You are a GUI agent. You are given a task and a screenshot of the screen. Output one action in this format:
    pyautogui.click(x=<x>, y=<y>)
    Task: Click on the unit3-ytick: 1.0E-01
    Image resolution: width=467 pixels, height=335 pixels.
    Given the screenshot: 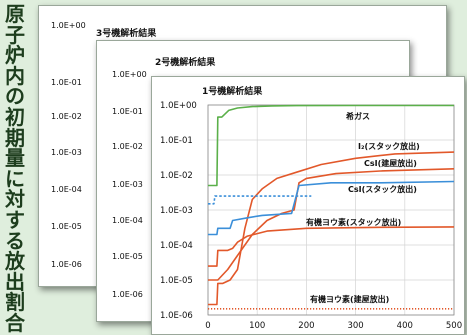 What is the action you would take?
    pyautogui.click(x=66, y=82)
    